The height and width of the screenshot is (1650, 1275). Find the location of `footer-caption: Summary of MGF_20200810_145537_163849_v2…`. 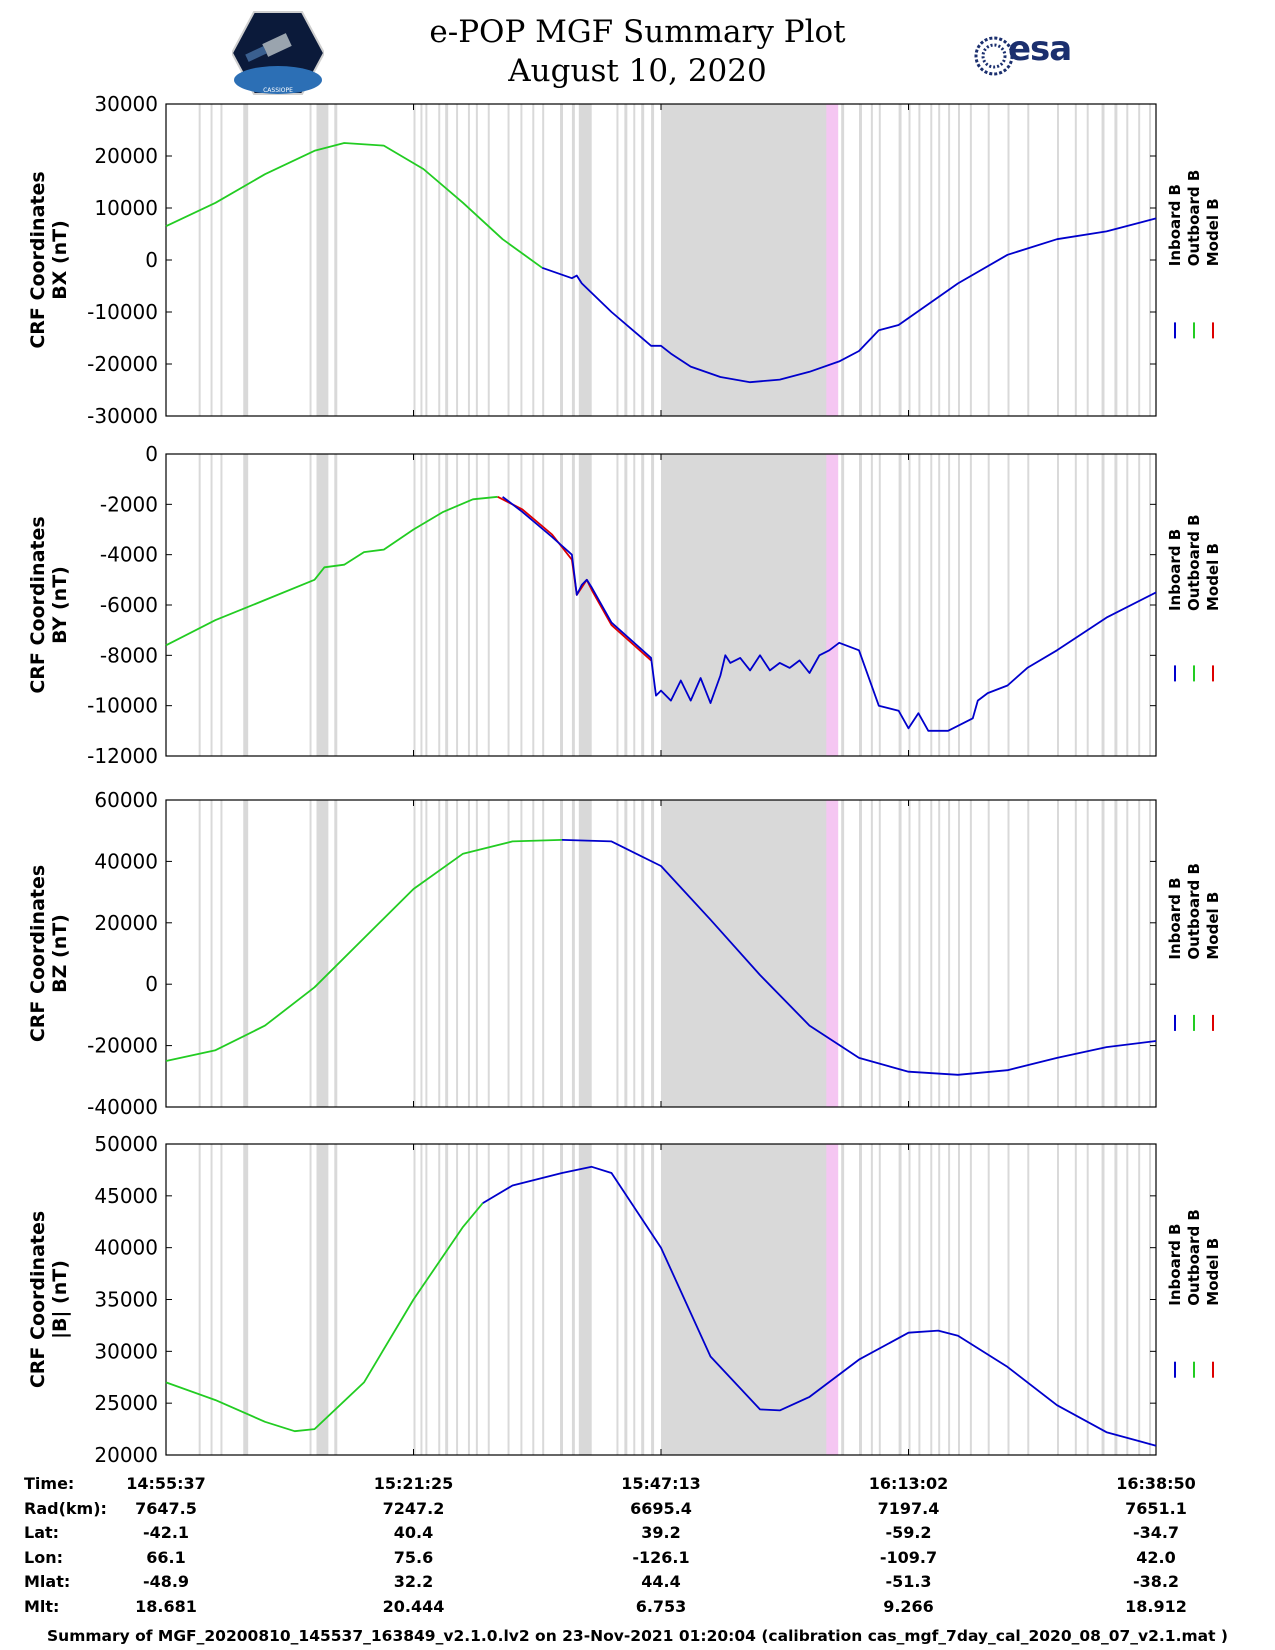

footer-caption: Summary of MGF_20200810_145537_163849_v2… is located at coordinates (637, 1636).